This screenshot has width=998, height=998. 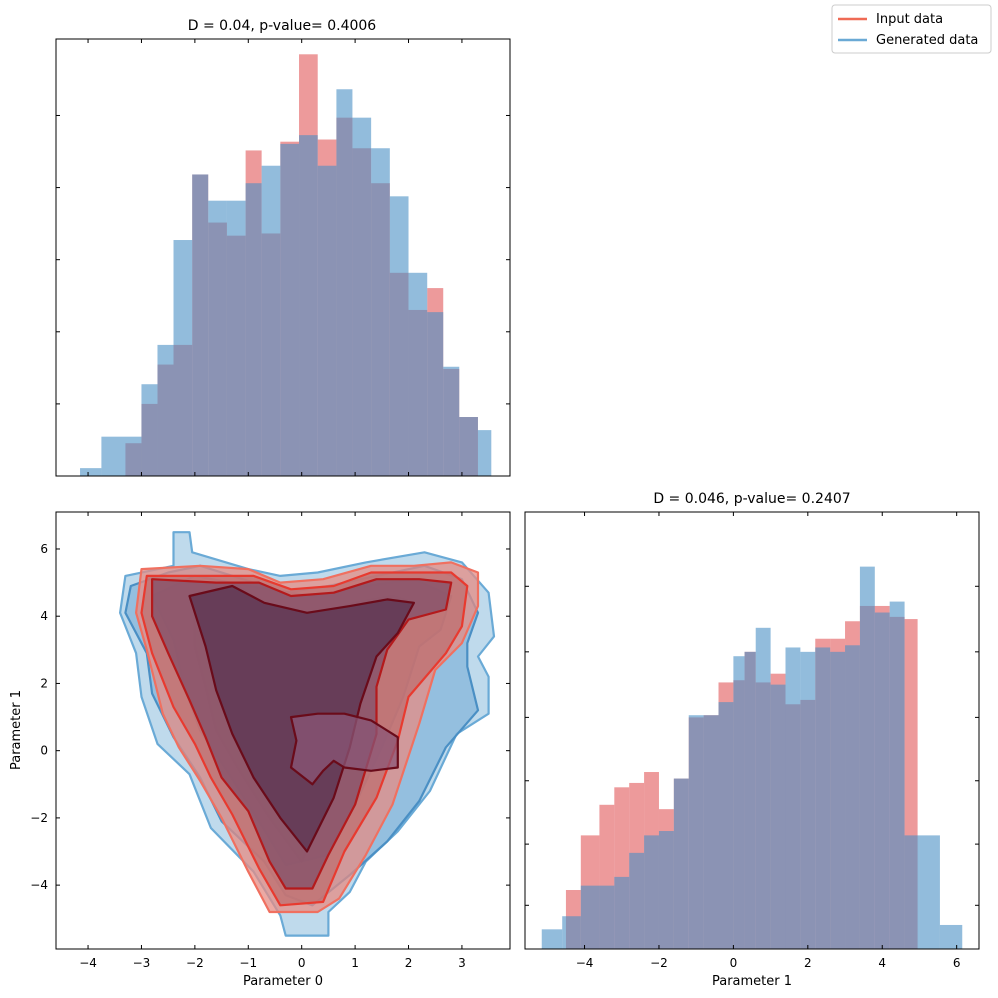 I want to click on legend: Input data Generated data, so click(x=911, y=29).